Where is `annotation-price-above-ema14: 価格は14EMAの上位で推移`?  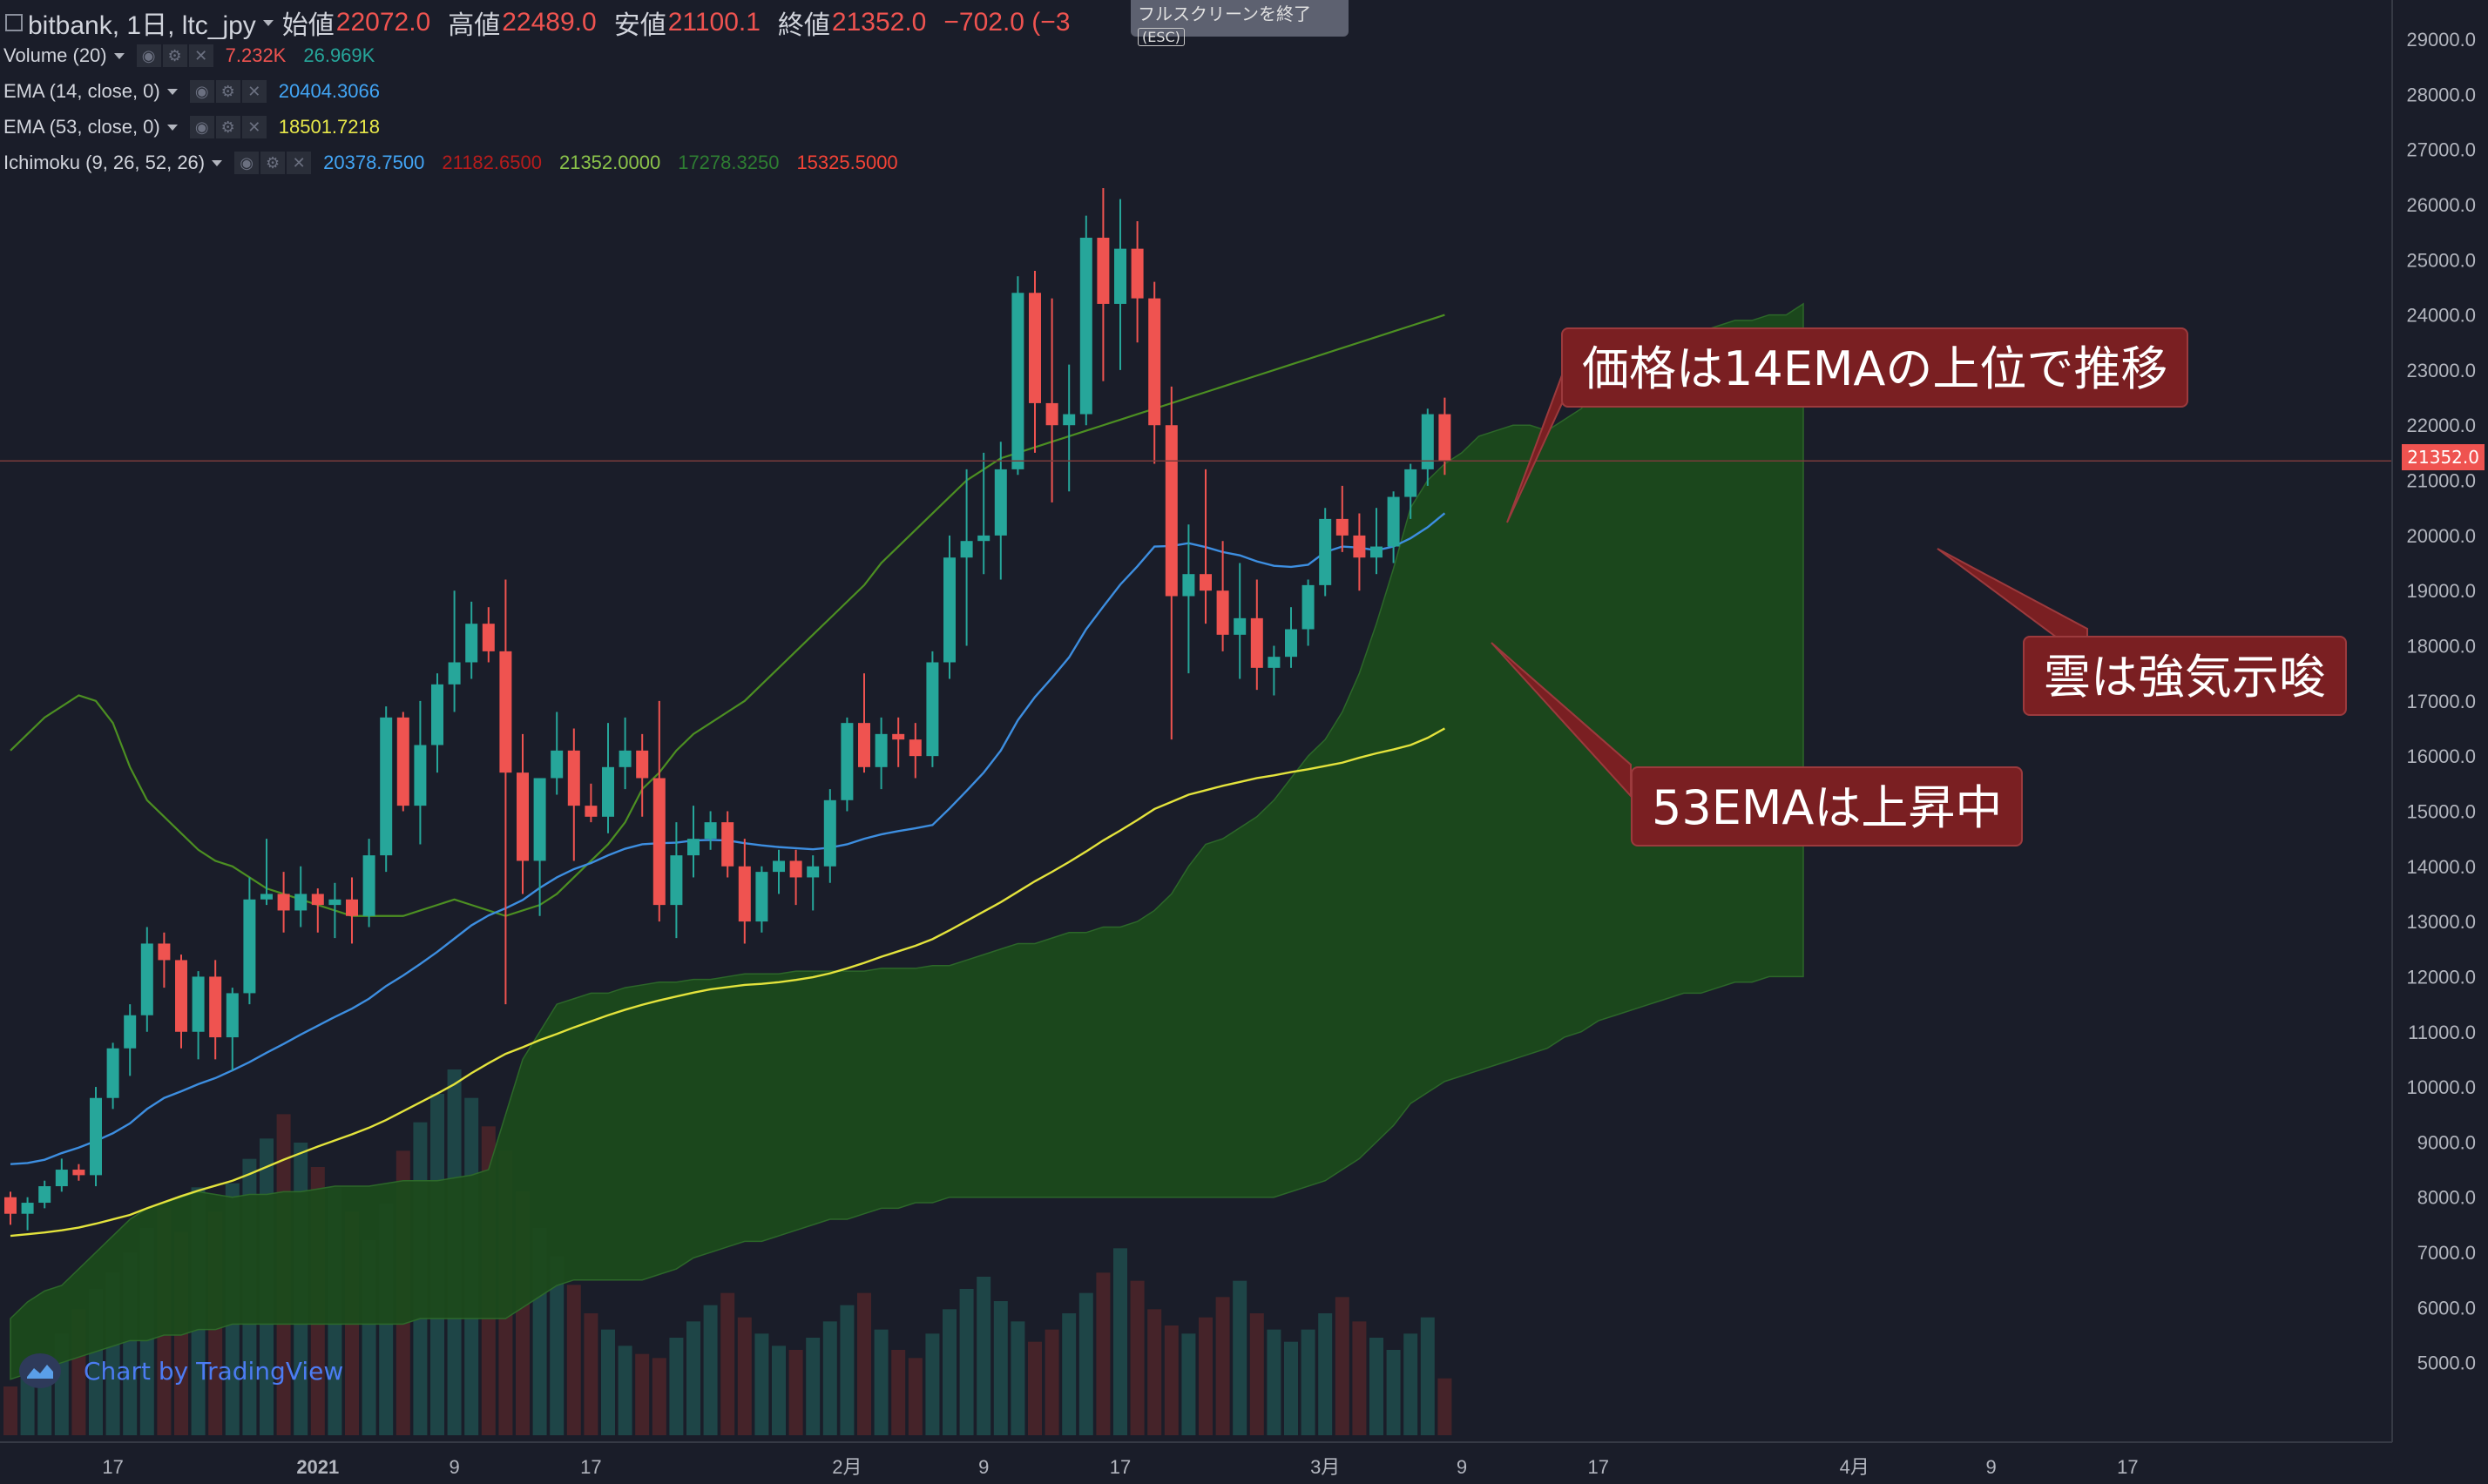
annotation-price-above-ema14: 価格は14EMAの上位で推移 is located at coordinates (1875, 367).